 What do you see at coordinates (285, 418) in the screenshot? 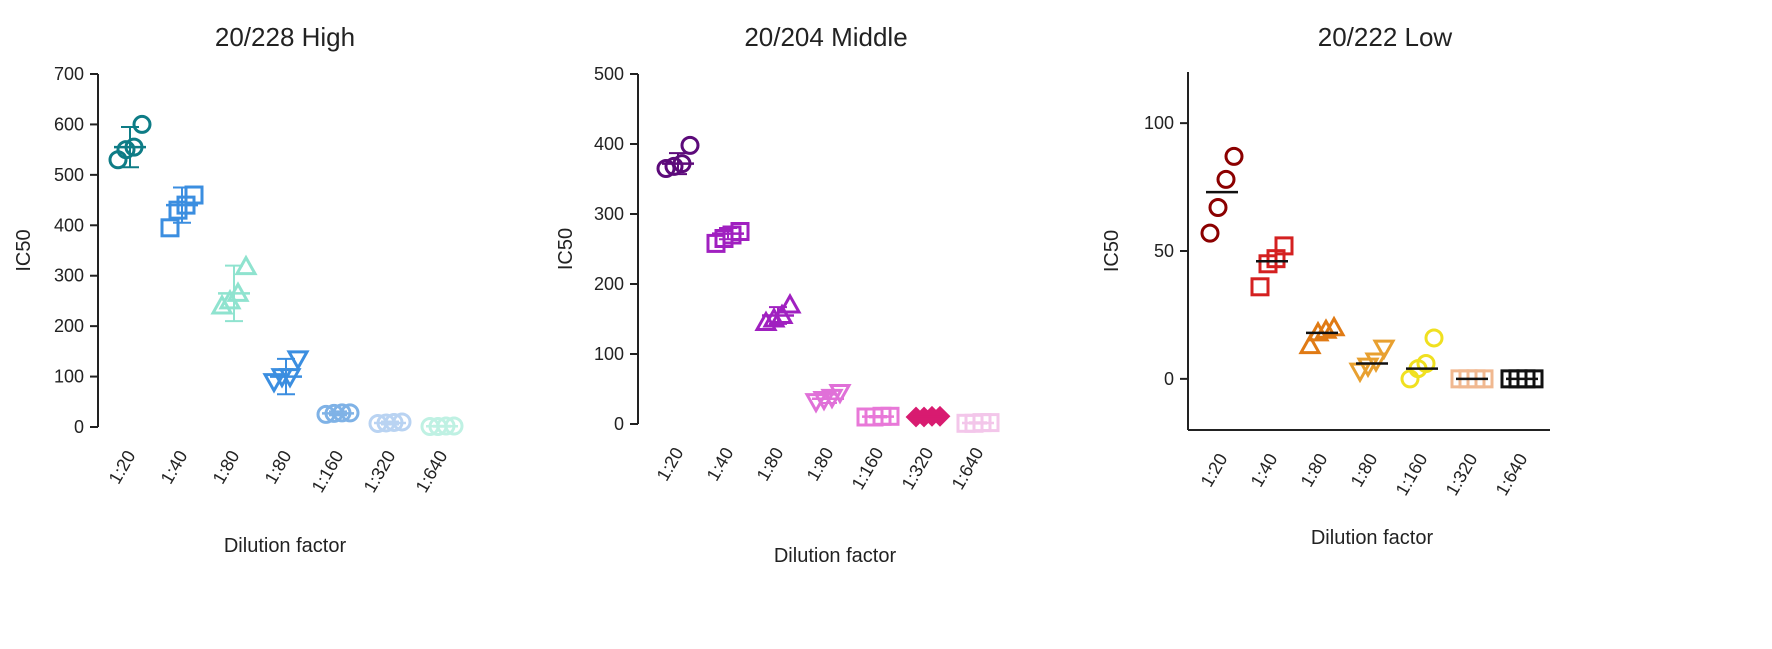
I see `panel-0-group-3: 1:80` at bounding box center [285, 418].